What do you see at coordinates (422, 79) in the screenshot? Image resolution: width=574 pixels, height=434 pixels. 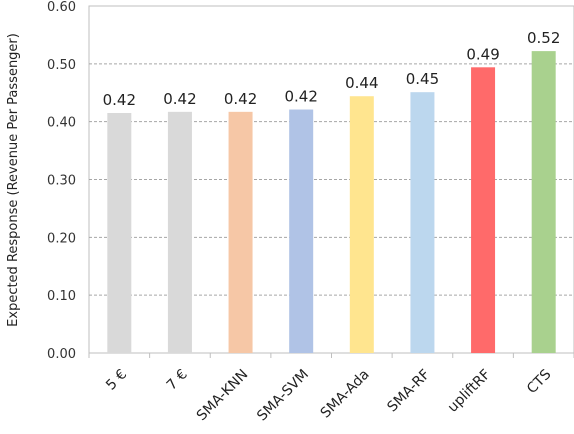 I see `data-label: 0.45` at bounding box center [422, 79].